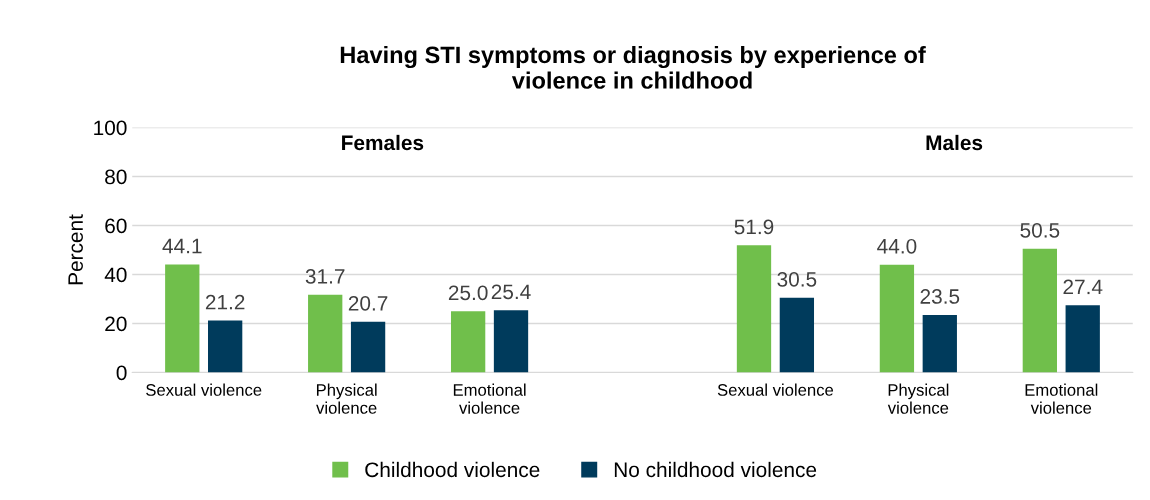 The image size is (1150, 500). Describe the element at coordinates (633, 67) in the screenshot. I see `chart-title: Having STI symptoms or diagnosis by experience of violence in childhood` at that location.